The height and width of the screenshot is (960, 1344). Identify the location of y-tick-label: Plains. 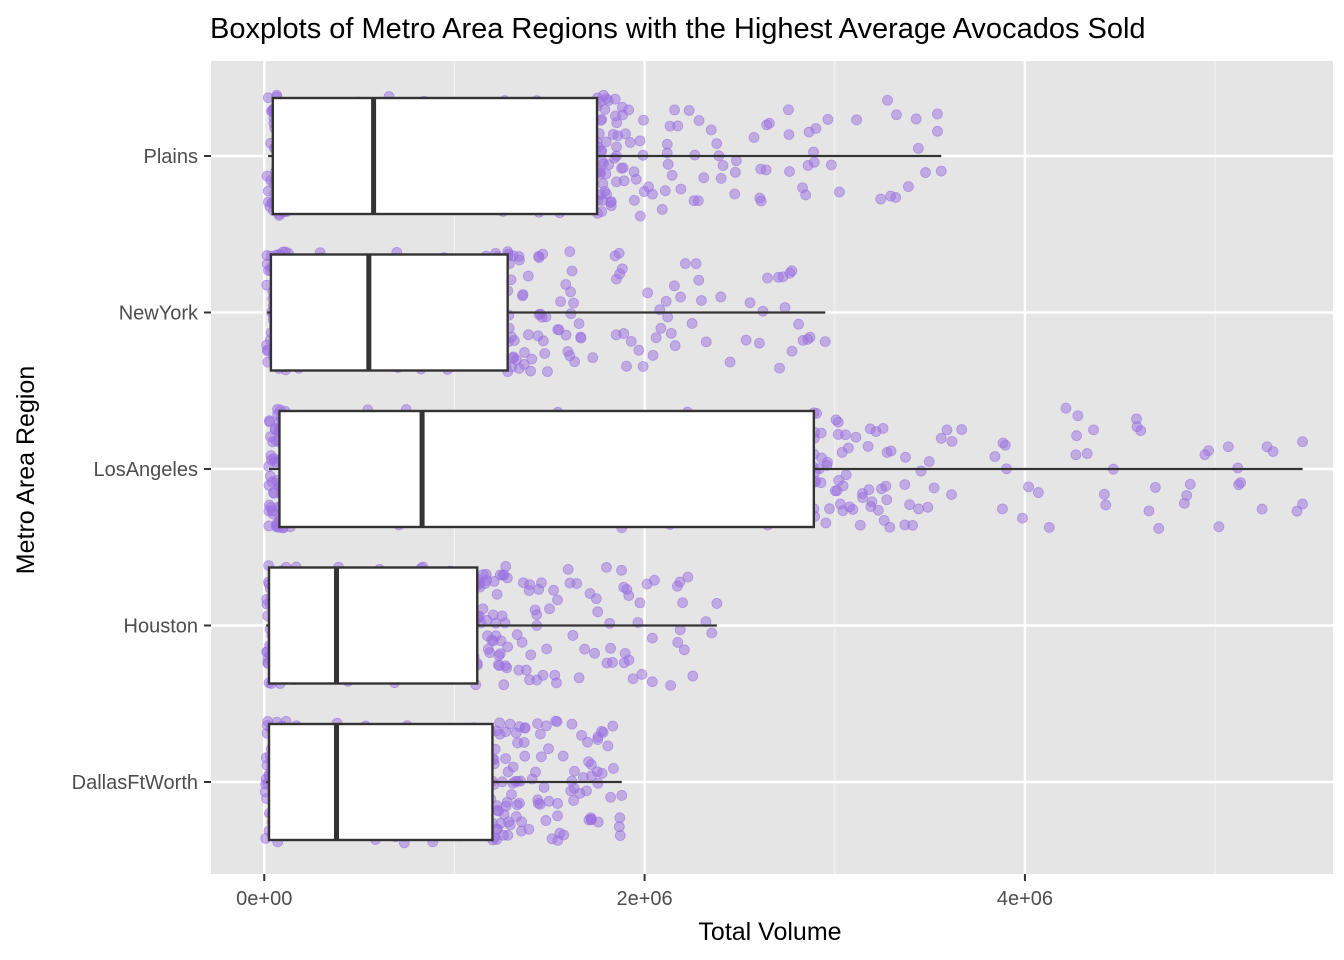
(171, 157).